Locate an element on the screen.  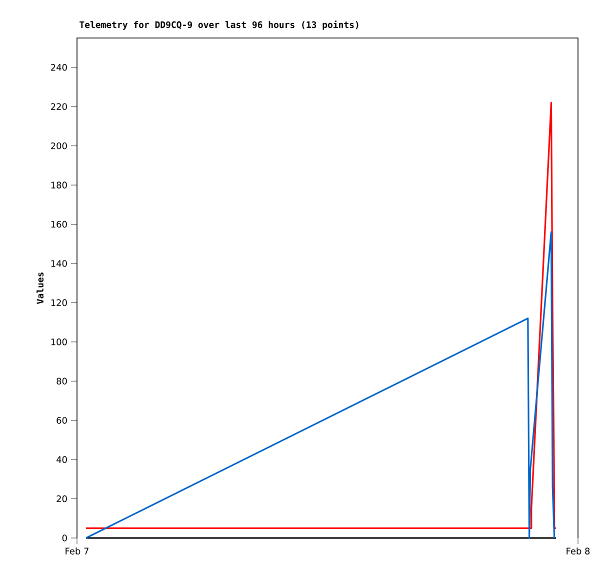
y-tick-label: 220 is located at coordinates (59, 106).